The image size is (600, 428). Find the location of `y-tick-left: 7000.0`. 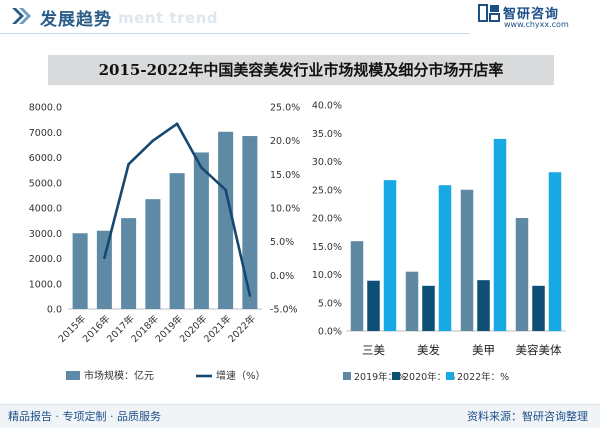

y-tick-left: 7000.0 is located at coordinates (45, 133).